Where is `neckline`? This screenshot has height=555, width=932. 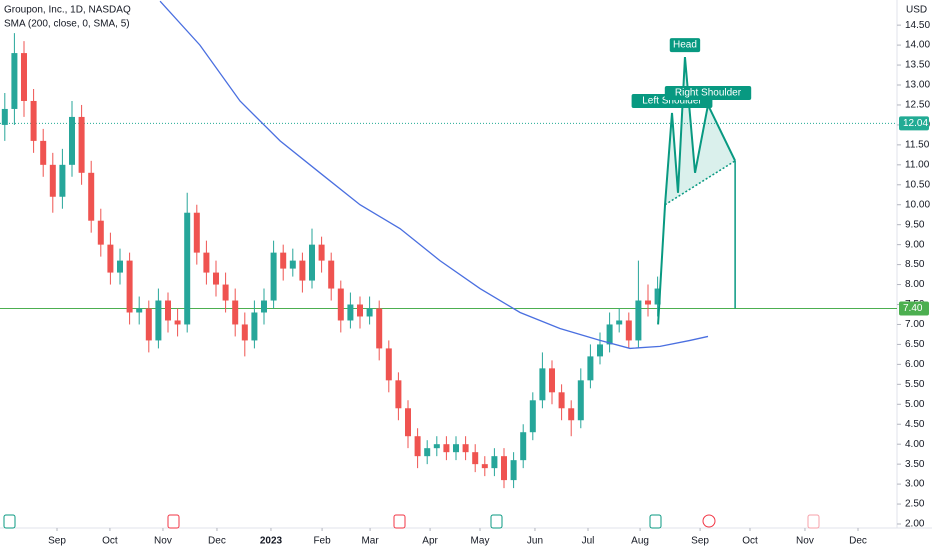
neckline is located at coordinates (700, 183).